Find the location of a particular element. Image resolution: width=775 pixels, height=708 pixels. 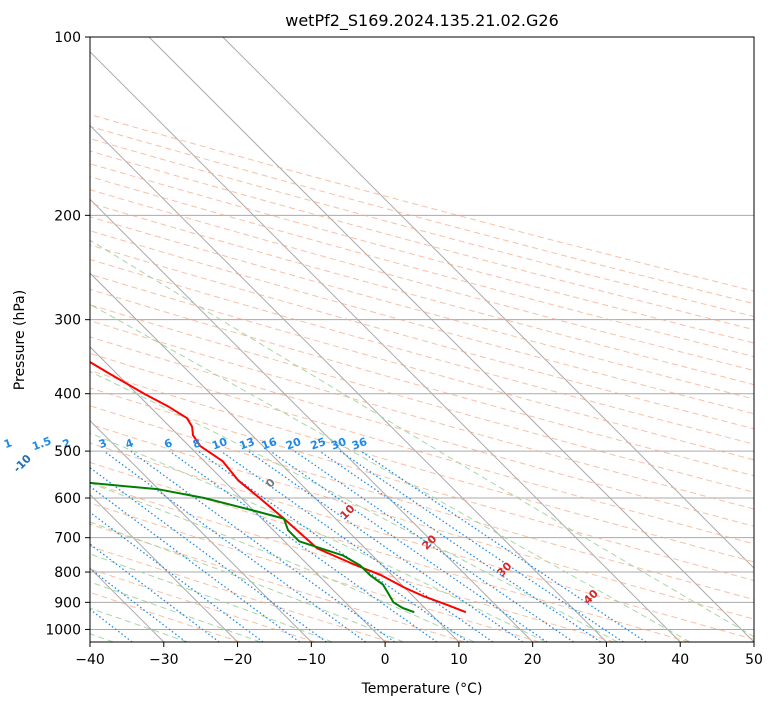

y-tick-label: 800 is located at coordinates (67, 573).